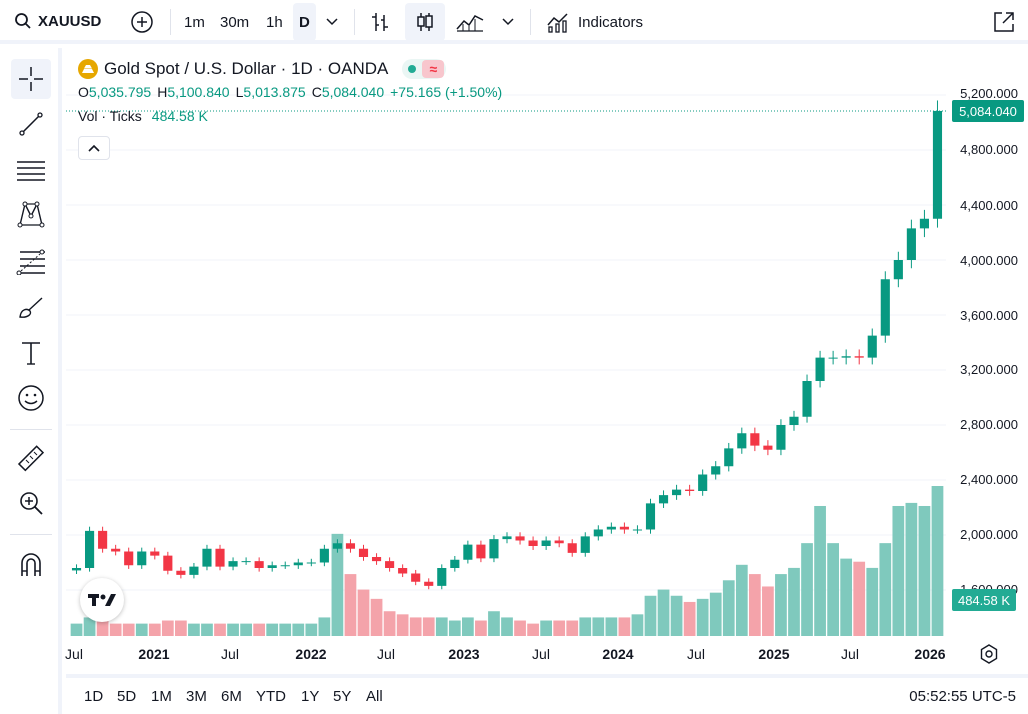  What do you see at coordinates (194, 22) in the screenshot?
I see `interval-1m: 1m` at bounding box center [194, 22].